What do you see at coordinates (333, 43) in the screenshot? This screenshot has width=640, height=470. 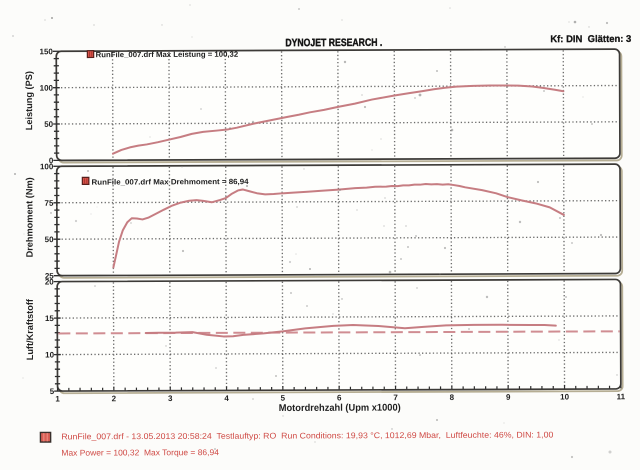 I see `svg-text: DYNOJET RESEARCH .` at bounding box center [333, 43].